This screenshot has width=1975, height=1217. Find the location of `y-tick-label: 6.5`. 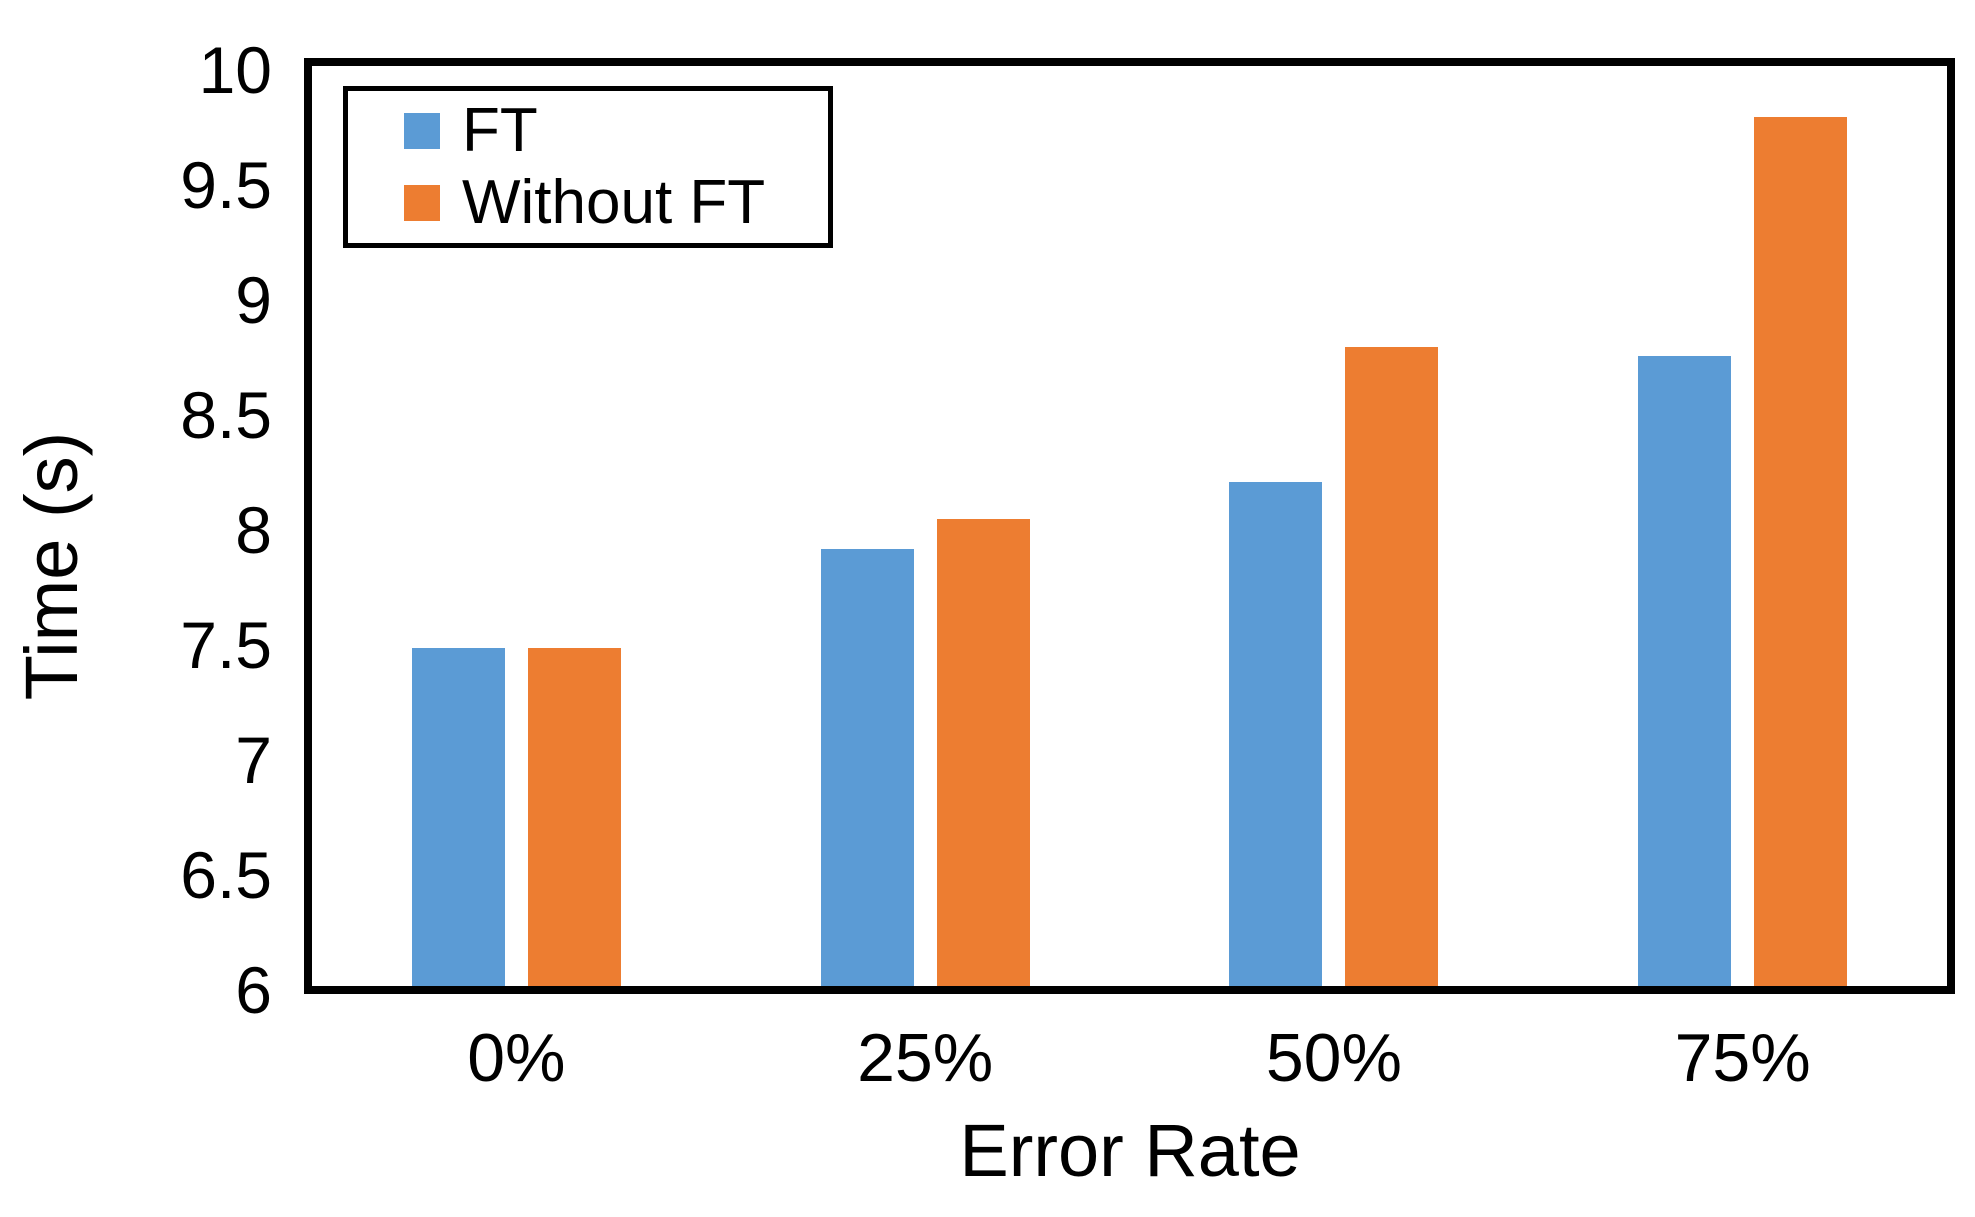

y-tick-label: 6.5 is located at coordinates (226, 875).